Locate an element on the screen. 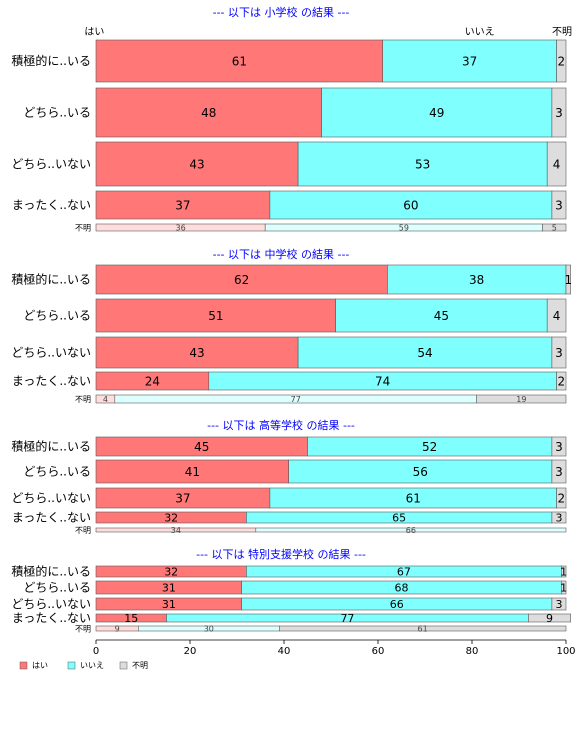 Image resolution: width=580 pixels, height=747 pixels. panel-title: --- 以下は 特別支援学校 の結果 --- is located at coordinates (281, 554).